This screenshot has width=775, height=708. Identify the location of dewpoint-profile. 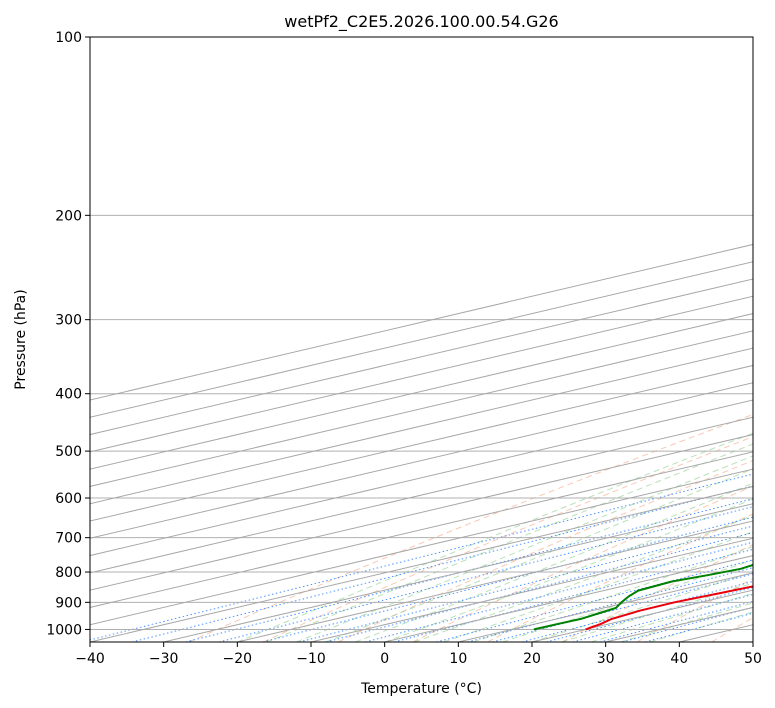
(643, 597).